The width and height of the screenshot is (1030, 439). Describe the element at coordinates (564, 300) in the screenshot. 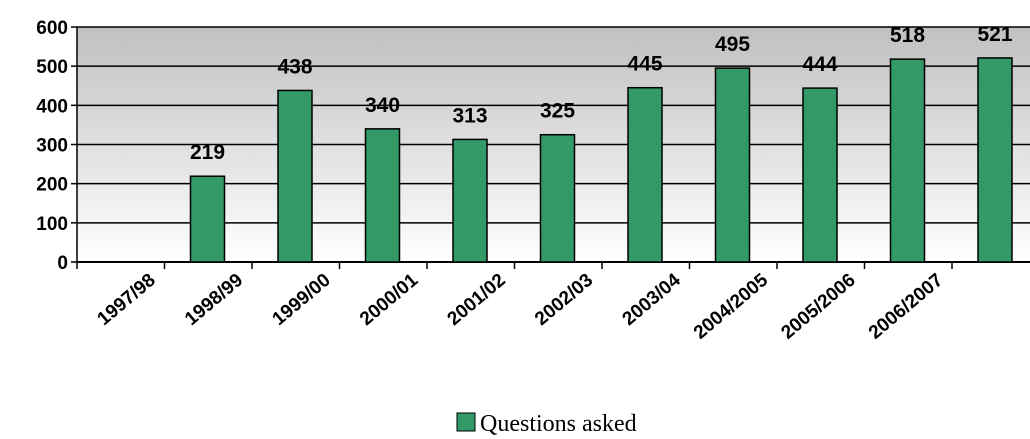

I see `x-tick-label: 2002/03` at that location.